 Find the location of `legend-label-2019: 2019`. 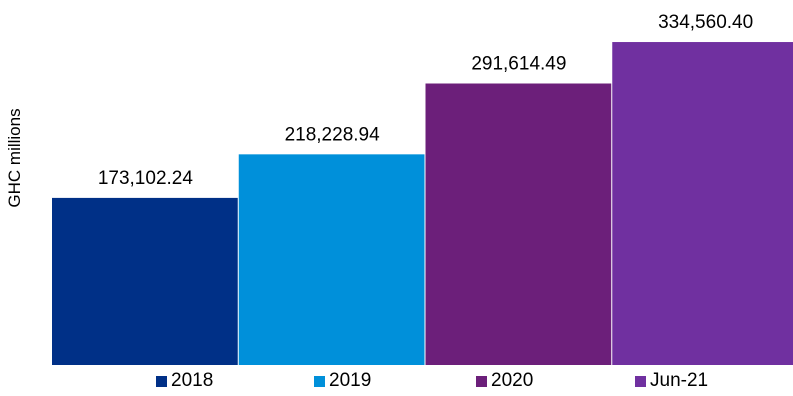

legend-label-2019: 2019 is located at coordinates (350, 380).